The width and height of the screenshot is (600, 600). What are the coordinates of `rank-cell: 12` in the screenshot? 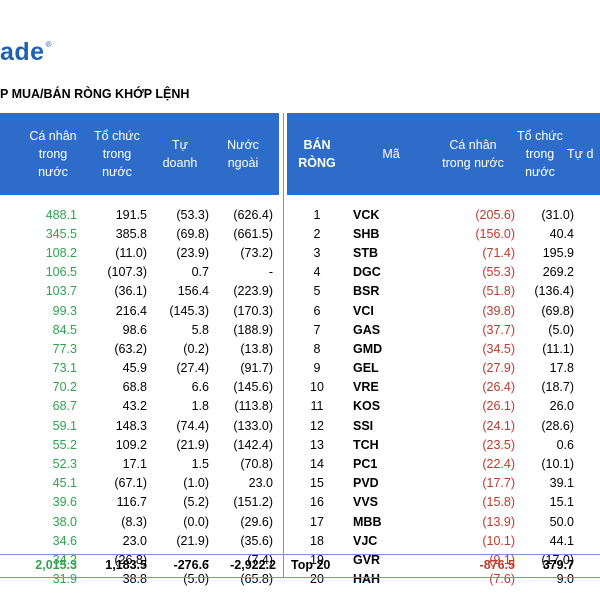 It's located at (317, 425).